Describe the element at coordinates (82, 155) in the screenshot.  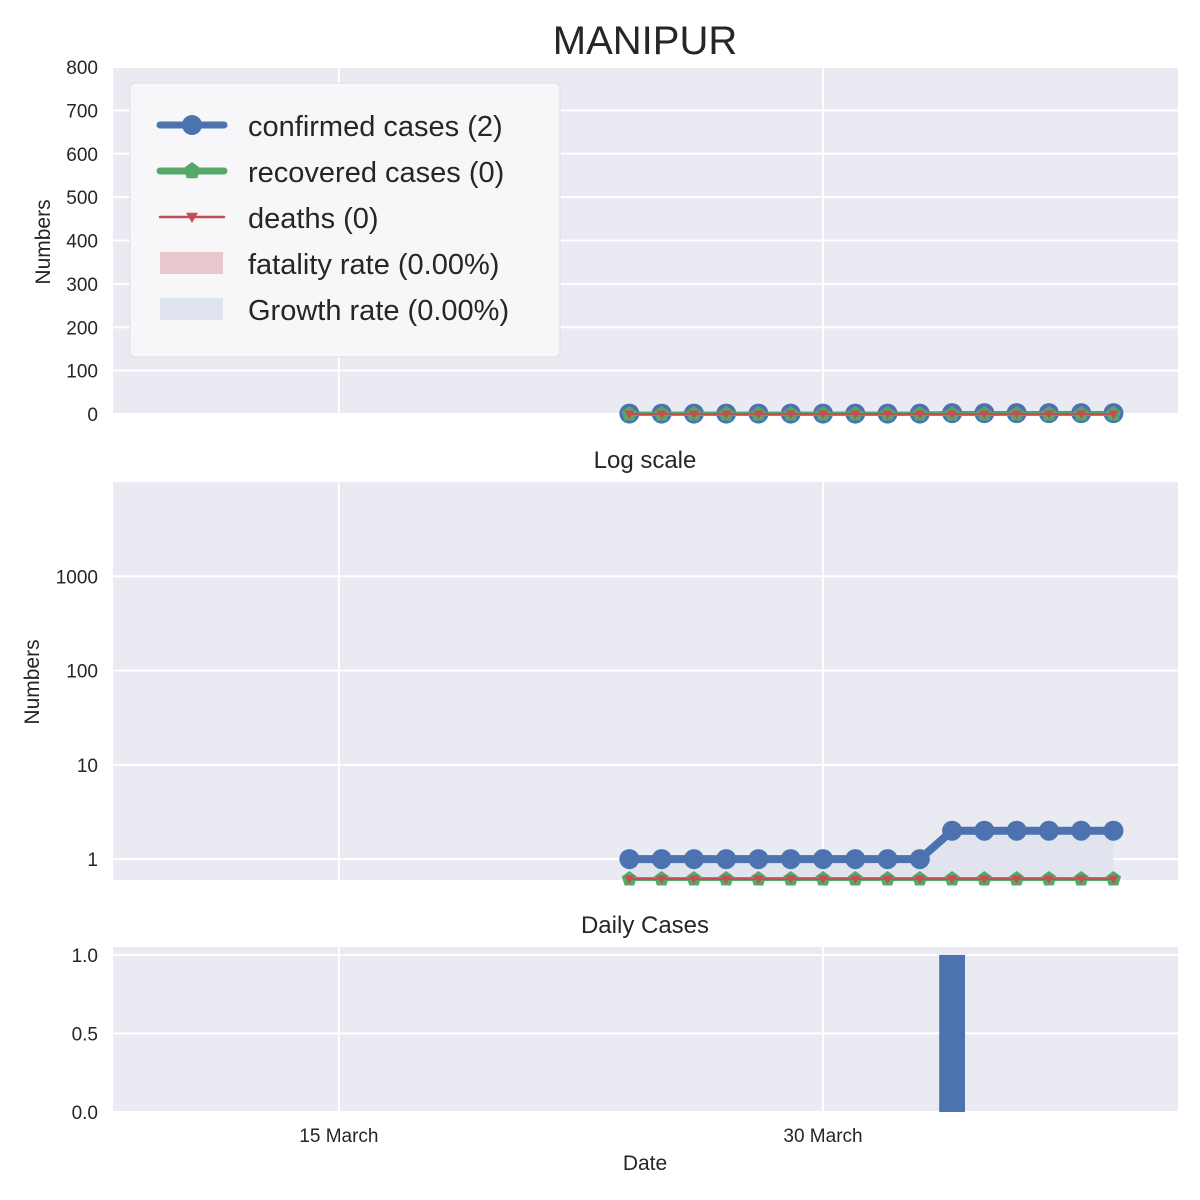
I see `y-tick-label: 600` at that location.